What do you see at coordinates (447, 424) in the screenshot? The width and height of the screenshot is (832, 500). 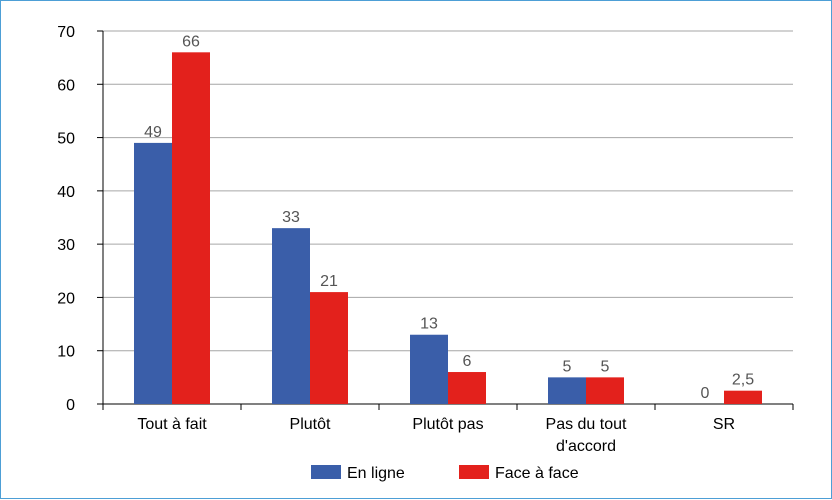 I see `x-tick-label: Plutôt pas` at bounding box center [447, 424].